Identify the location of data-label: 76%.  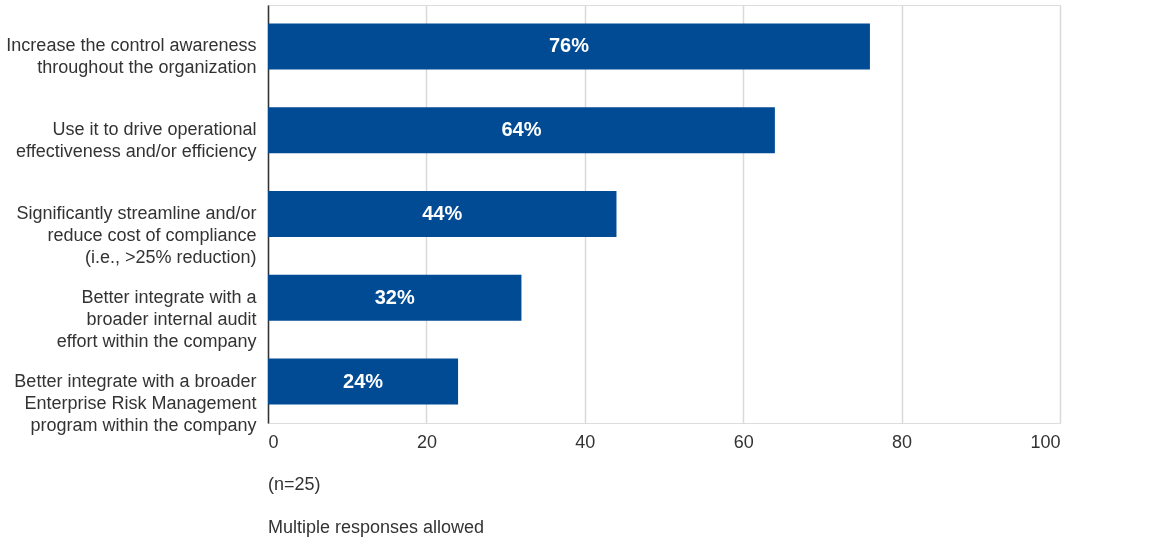
(569, 45).